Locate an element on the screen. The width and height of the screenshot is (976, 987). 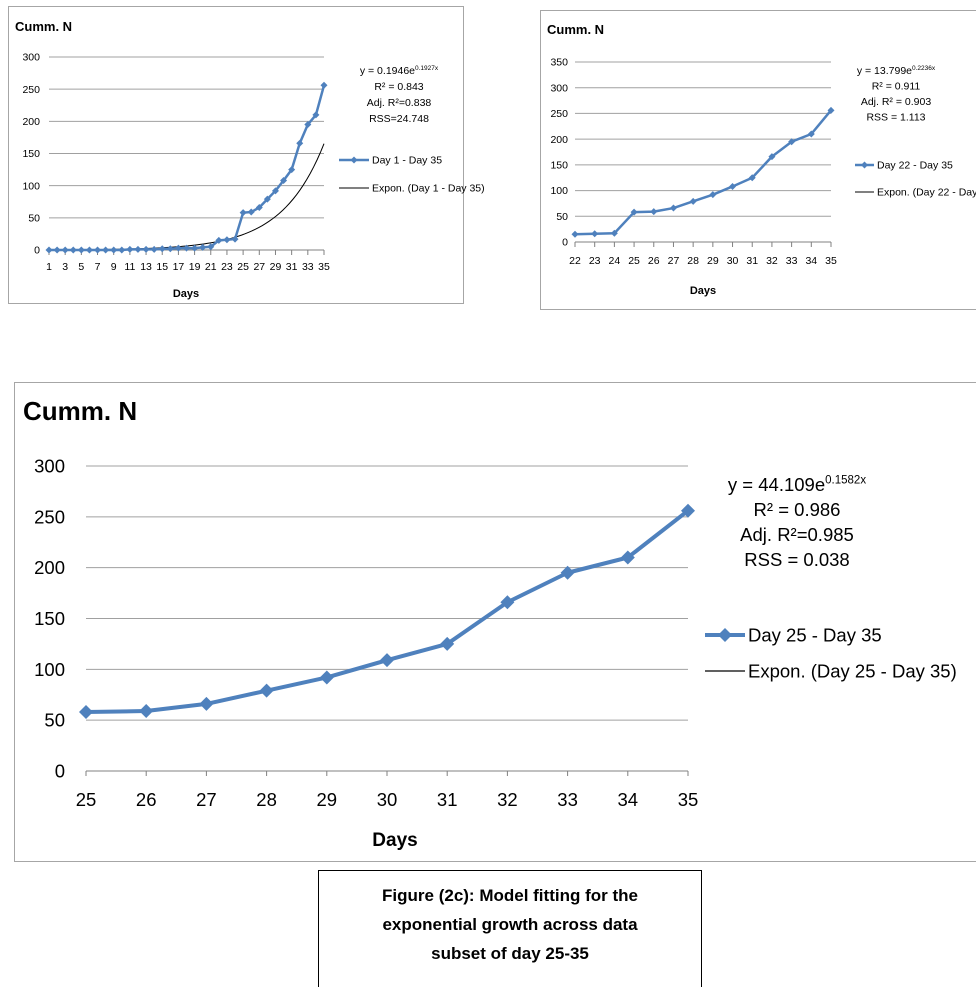
legend-series-label: Day 22 - Day 35 is located at coordinates (915, 166).